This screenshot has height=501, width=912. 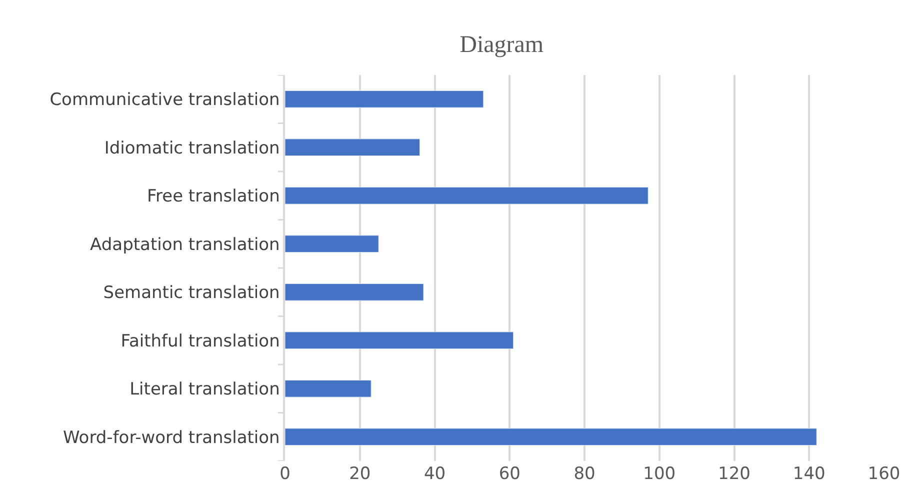 I want to click on y-tick-label: Word-for-word translation, so click(x=171, y=438).